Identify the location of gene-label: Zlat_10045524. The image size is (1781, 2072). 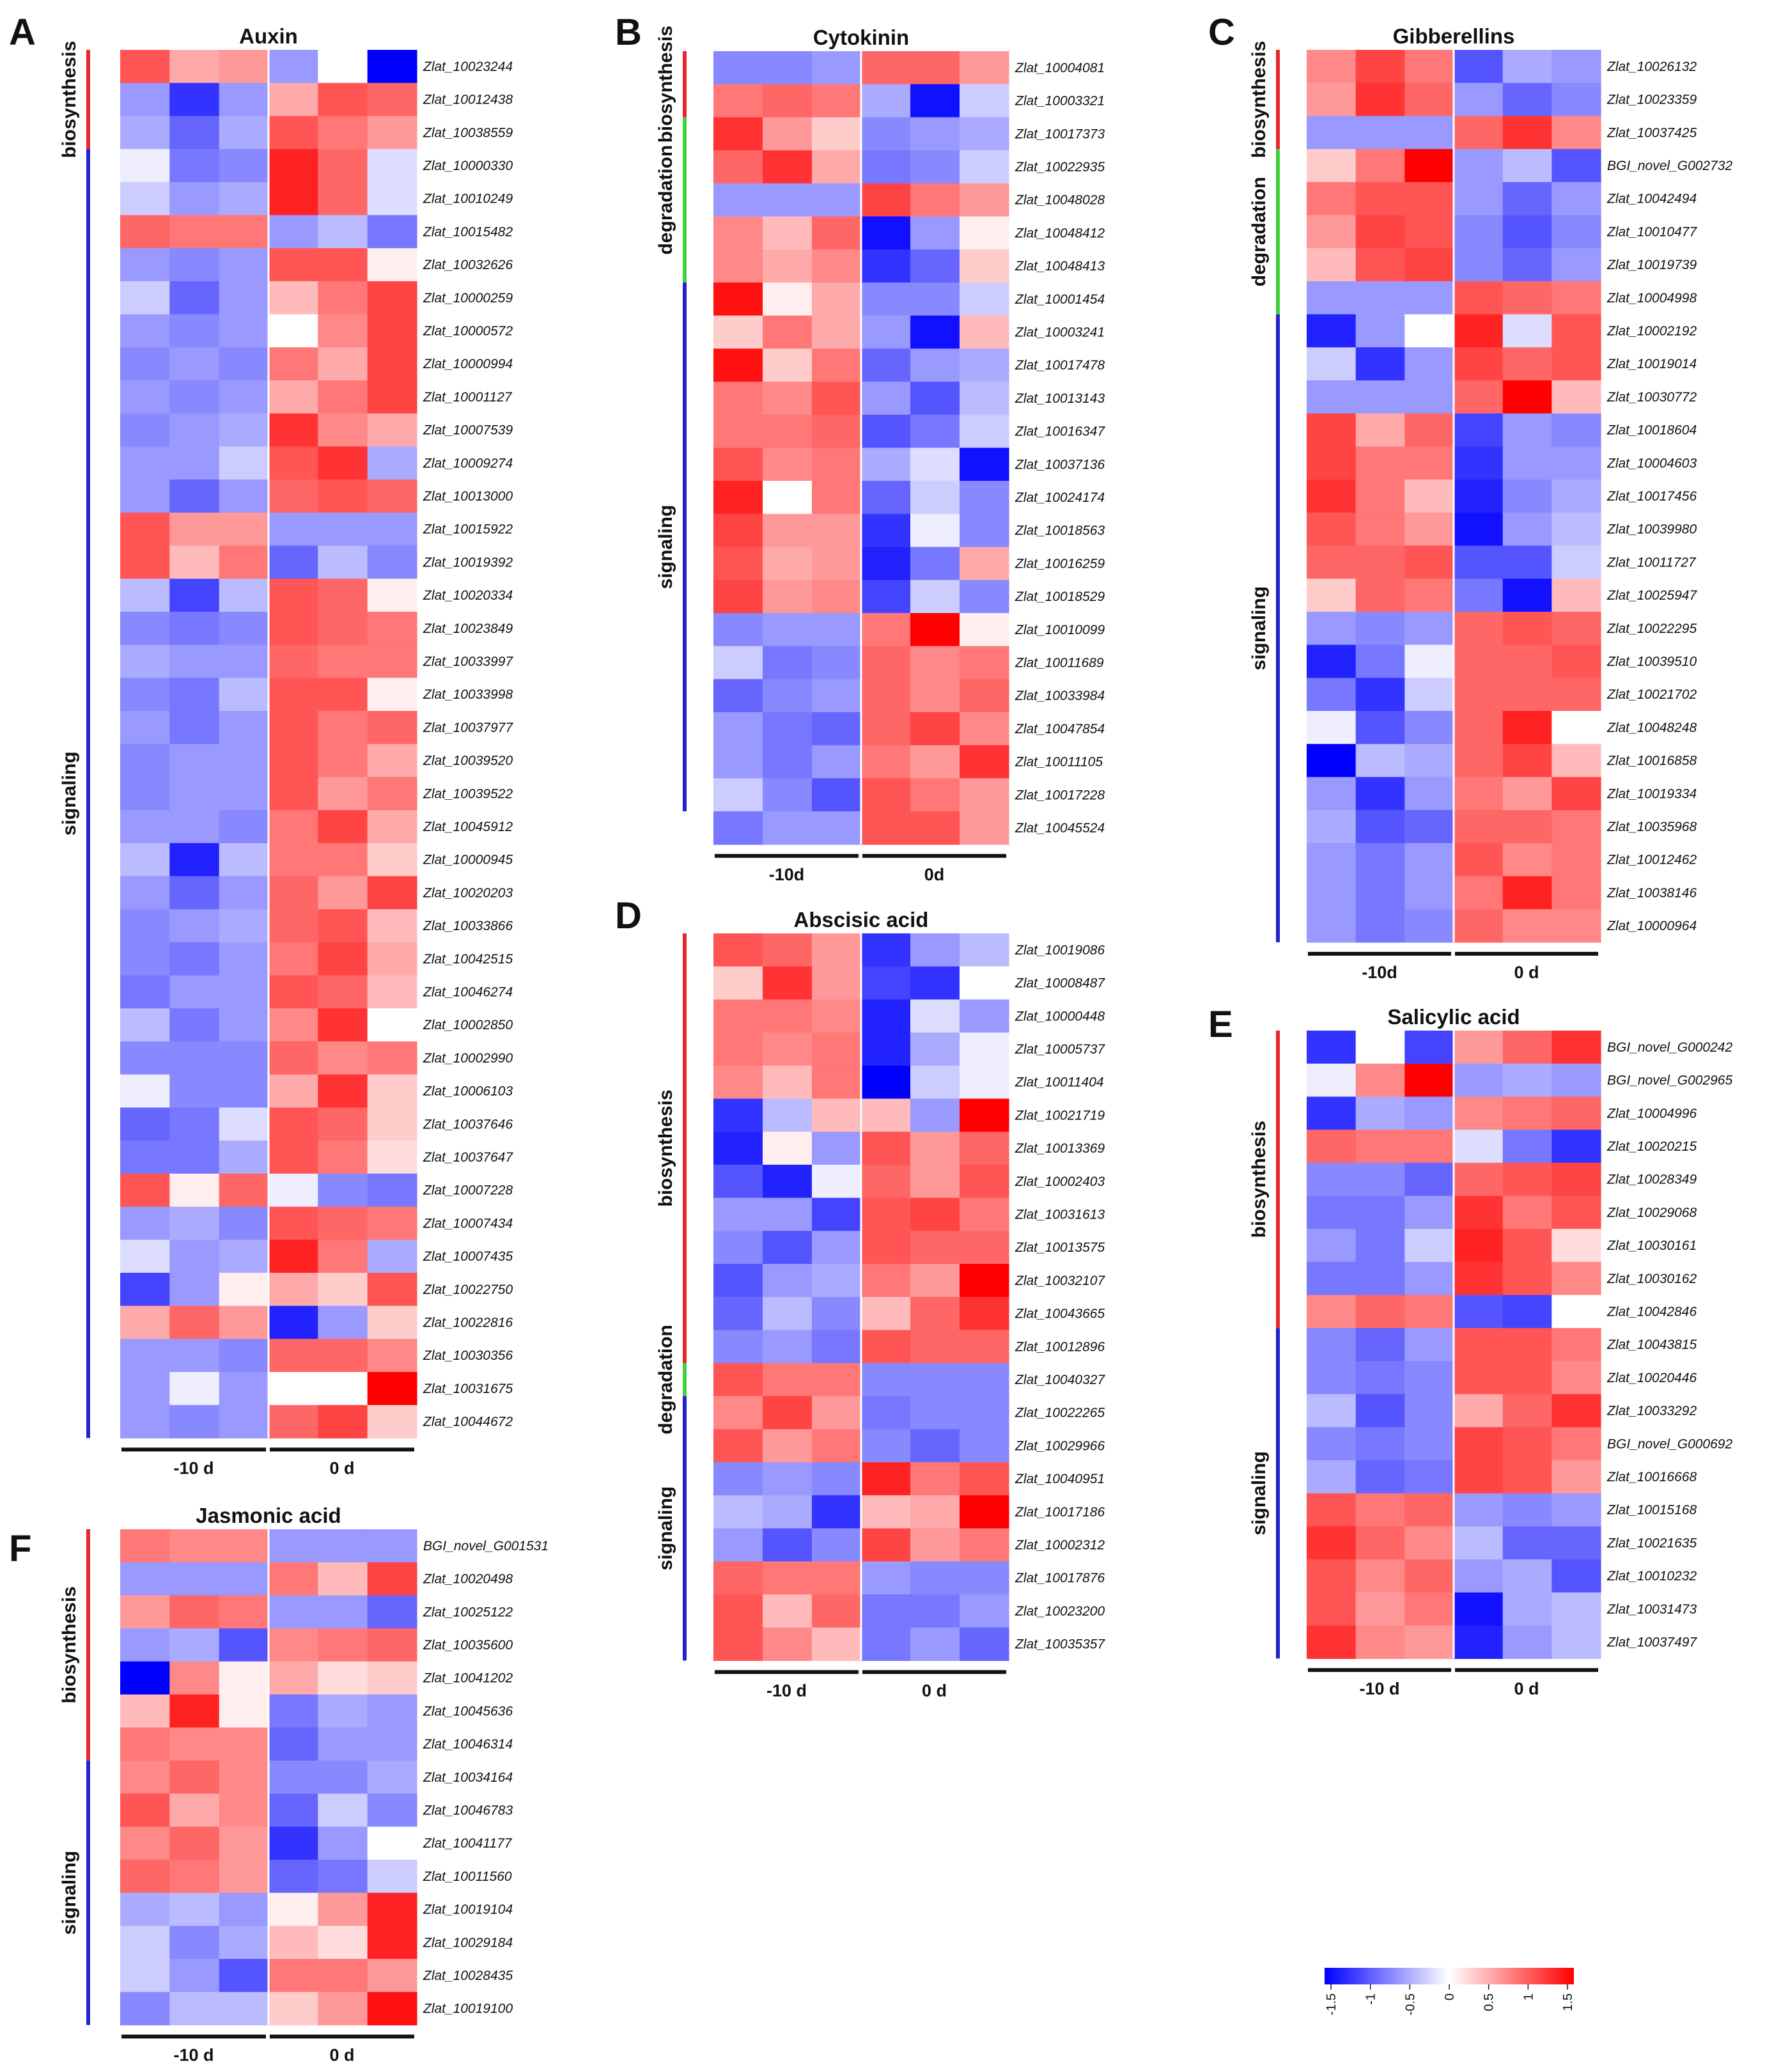
(1060, 828).